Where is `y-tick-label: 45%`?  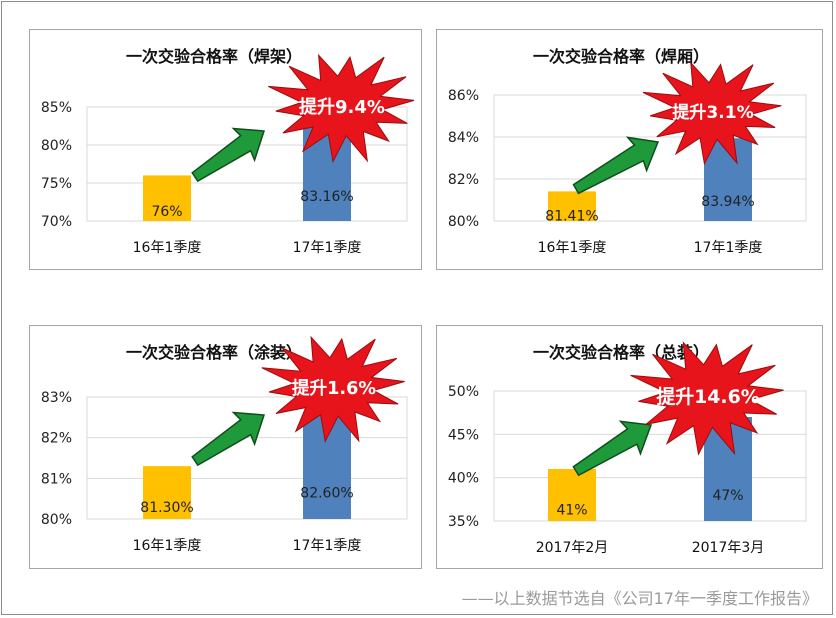
y-tick-label: 45% is located at coordinates (463, 435).